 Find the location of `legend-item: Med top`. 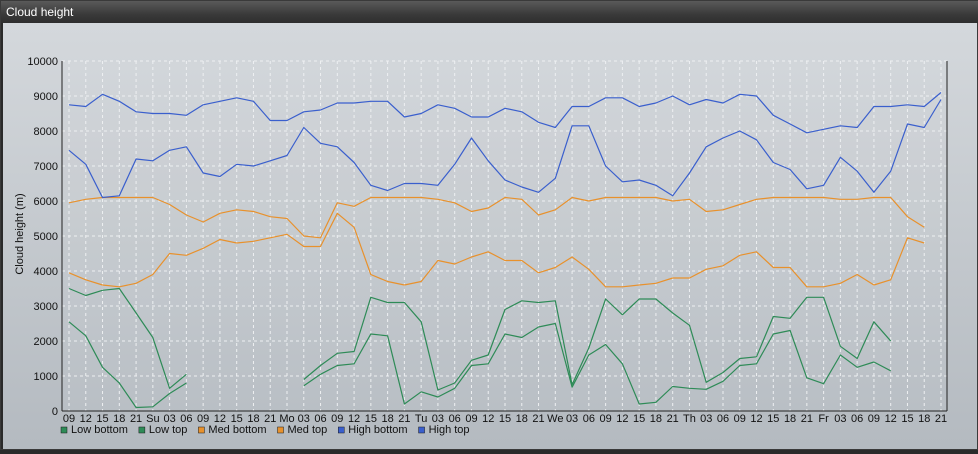

legend-item: Med top is located at coordinates (302, 430).